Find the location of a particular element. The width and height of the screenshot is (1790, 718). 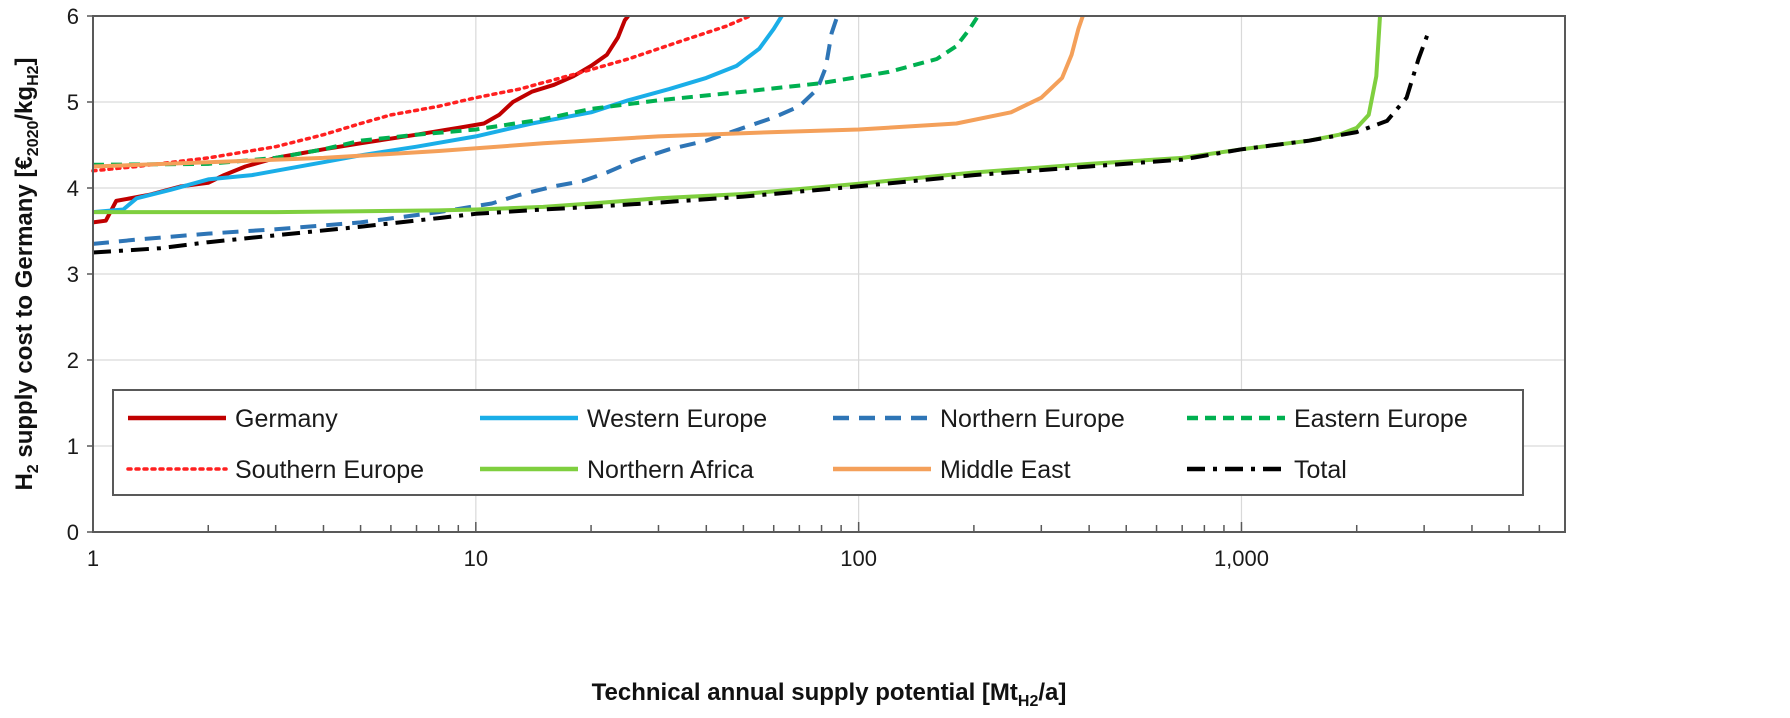

legend-label: Southern Europe is located at coordinates (329, 470).